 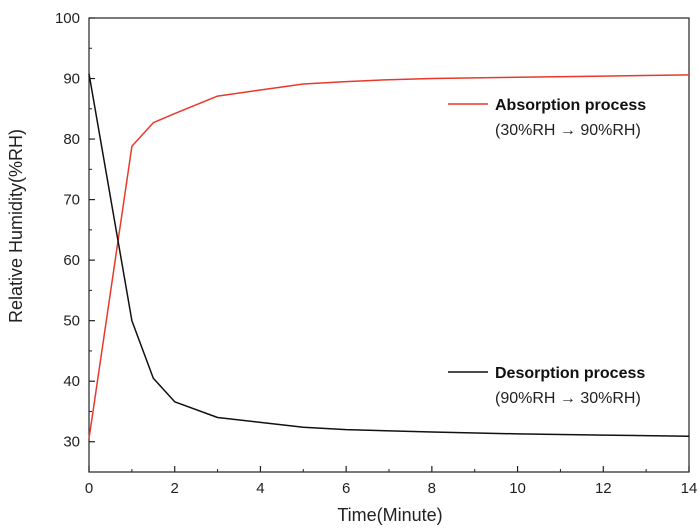 What do you see at coordinates (89, 488) in the screenshot?
I see `x-tick-label: 0` at bounding box center [89, 488].